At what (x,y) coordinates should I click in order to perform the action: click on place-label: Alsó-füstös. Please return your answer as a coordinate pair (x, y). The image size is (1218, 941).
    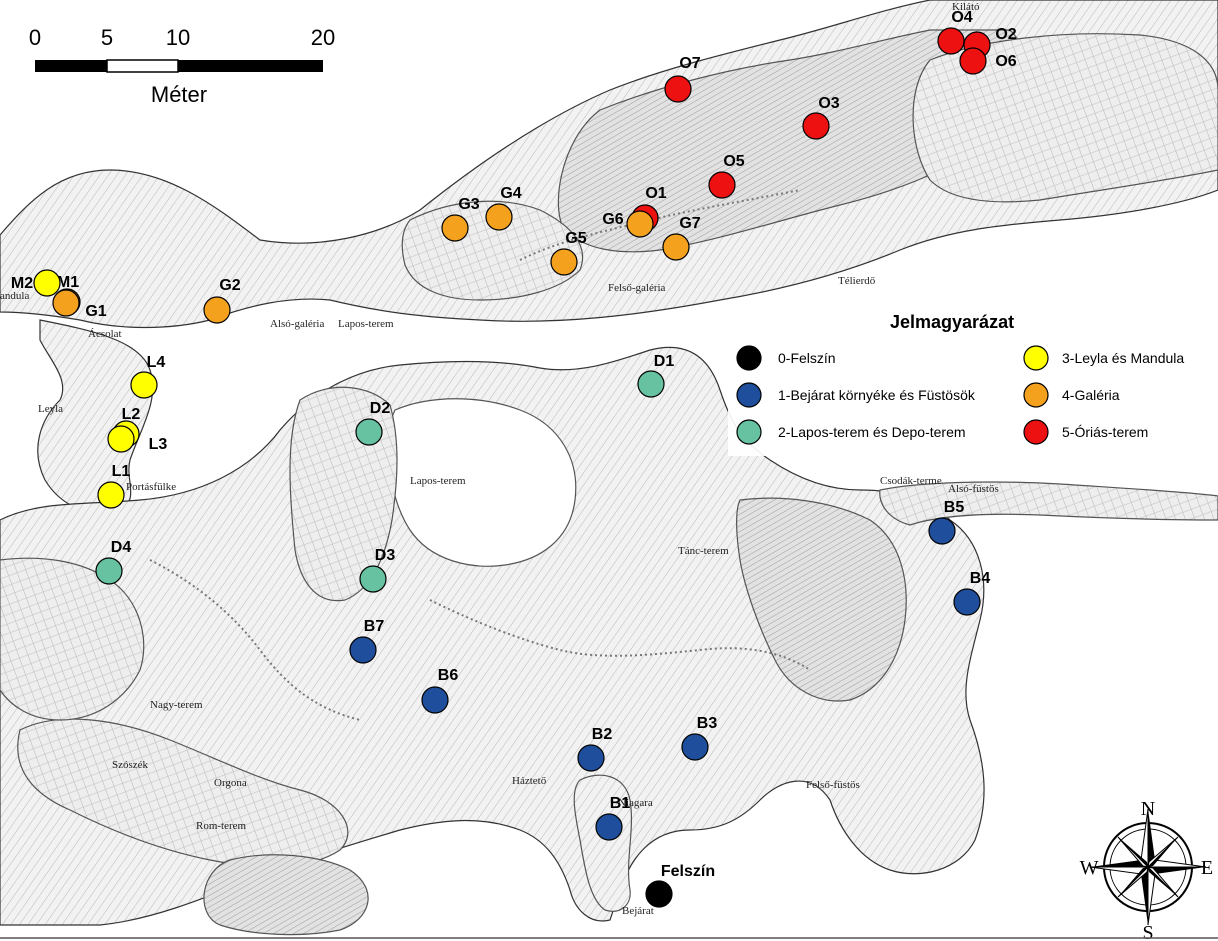
    Looking at the image, I should click on (973, 489).